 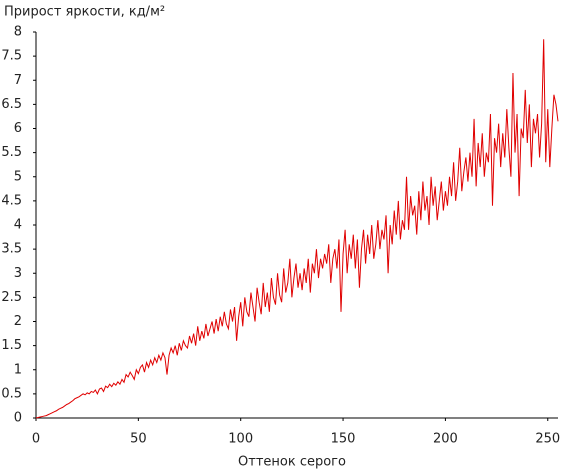 What do you see at coordinates (445, 439) in the screenshot?
I see `x-tick-label: 200` at bounding box center [445, 439].